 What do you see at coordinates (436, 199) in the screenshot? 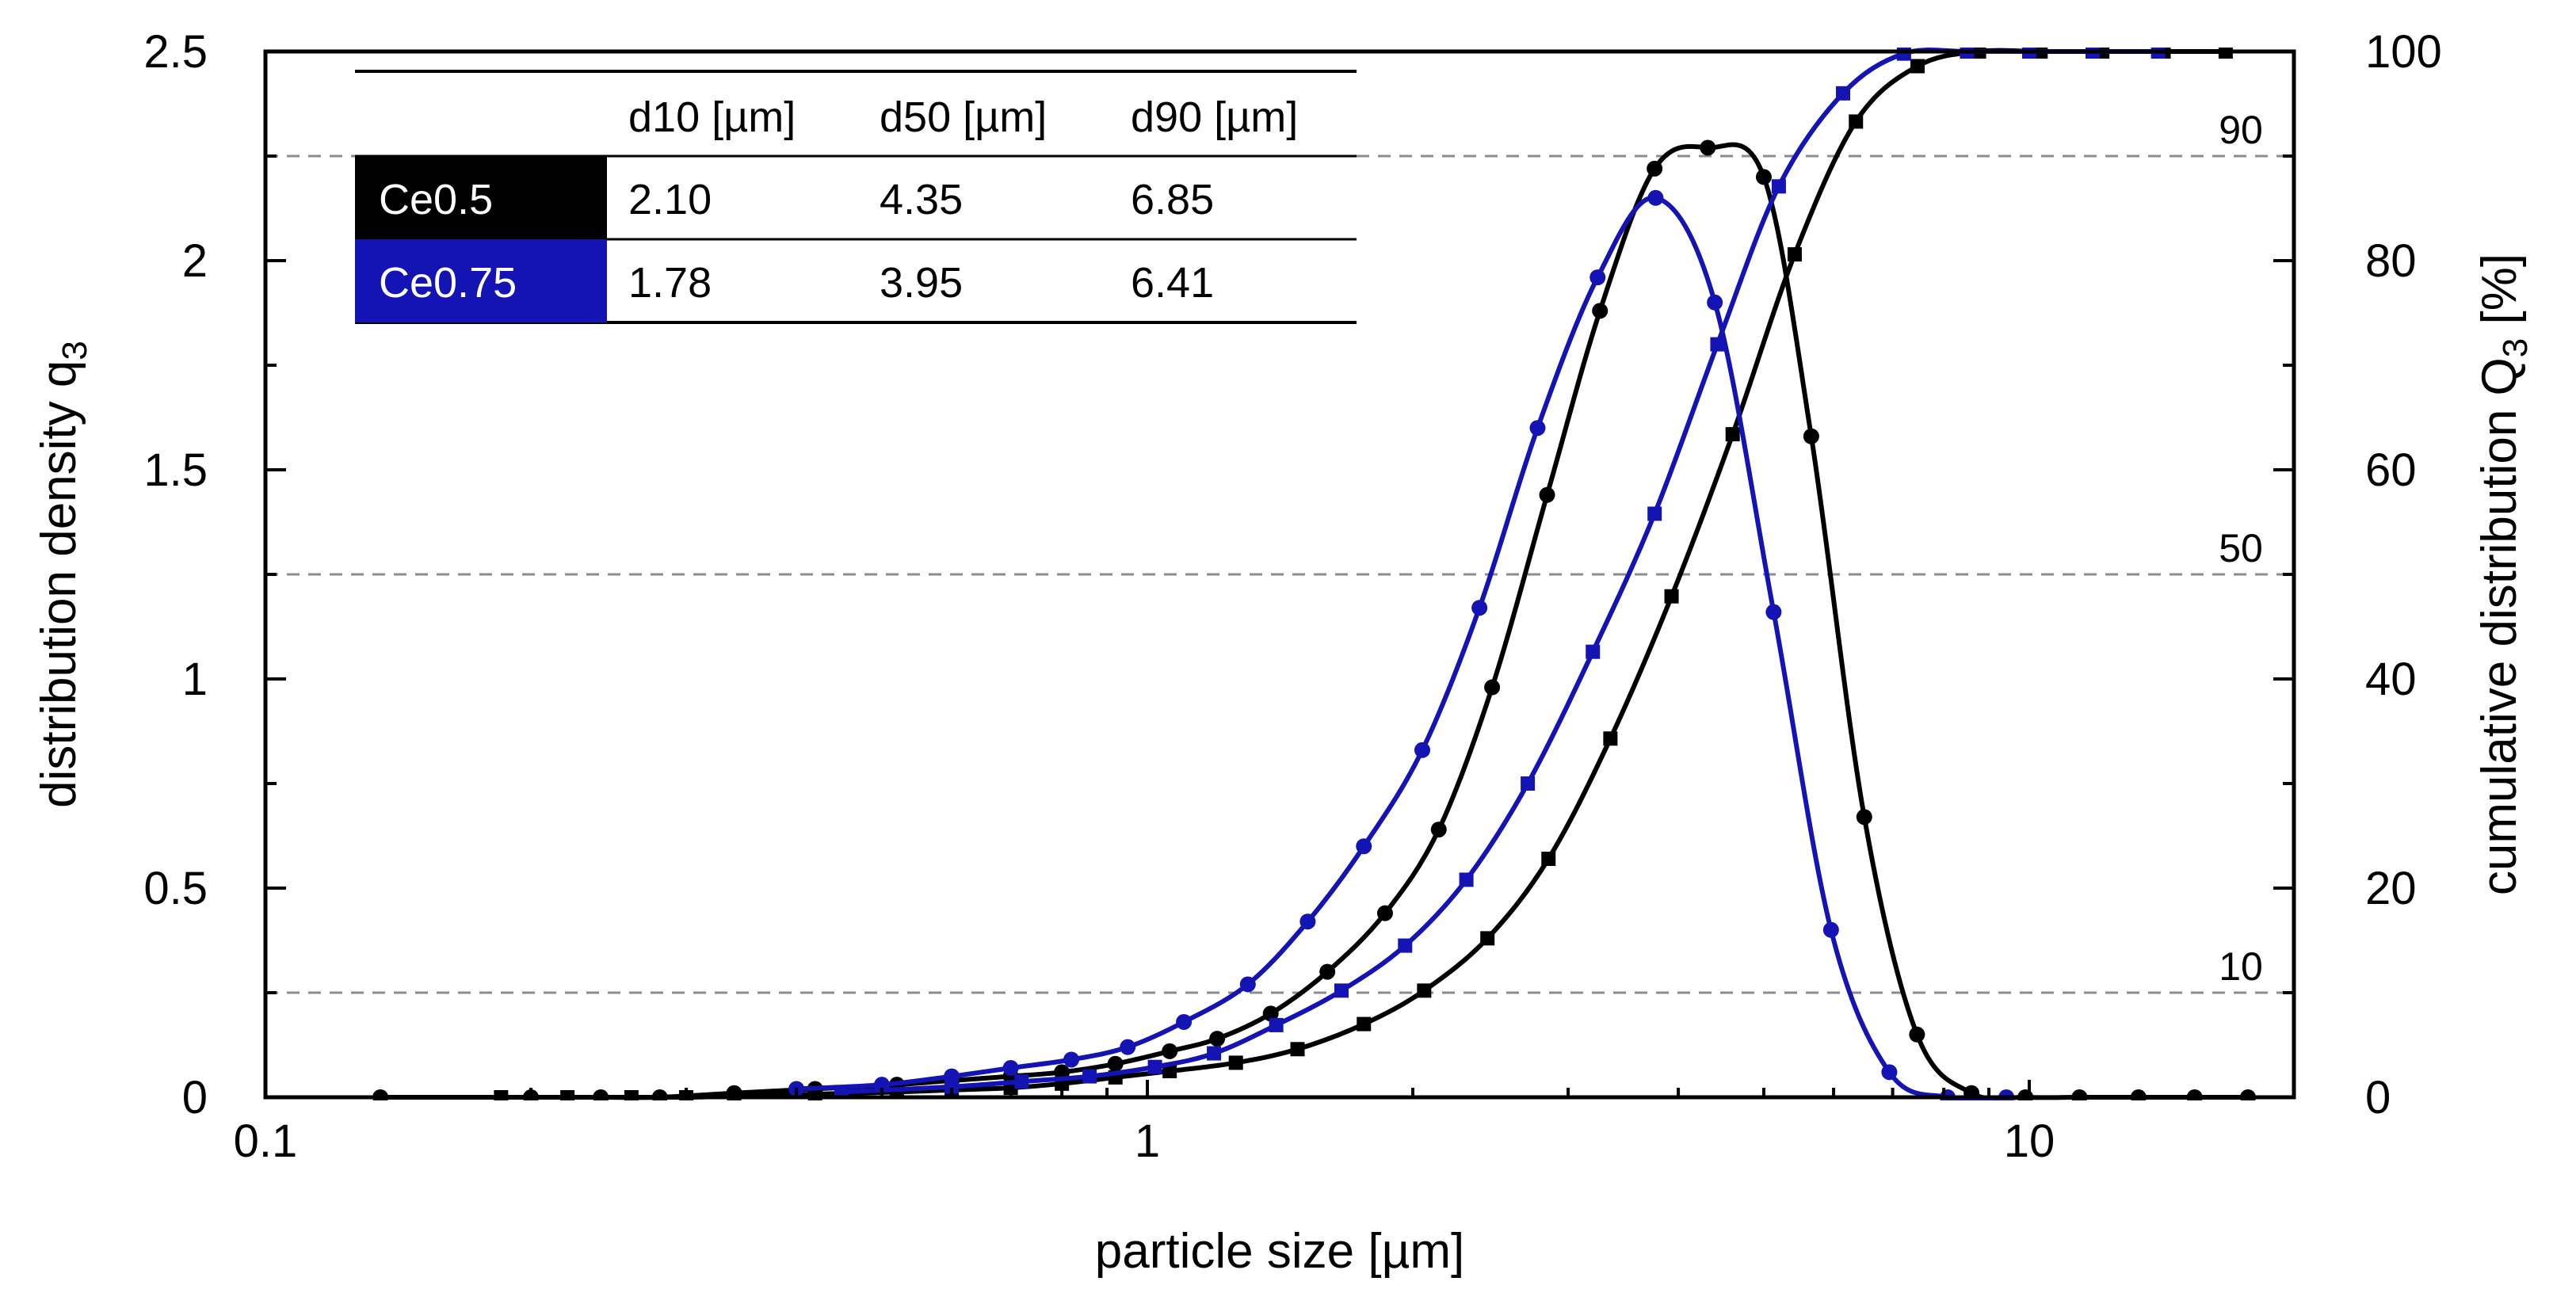
I see `table-row-ce05-name: Ce0.5` at bounding box center [436, 199].